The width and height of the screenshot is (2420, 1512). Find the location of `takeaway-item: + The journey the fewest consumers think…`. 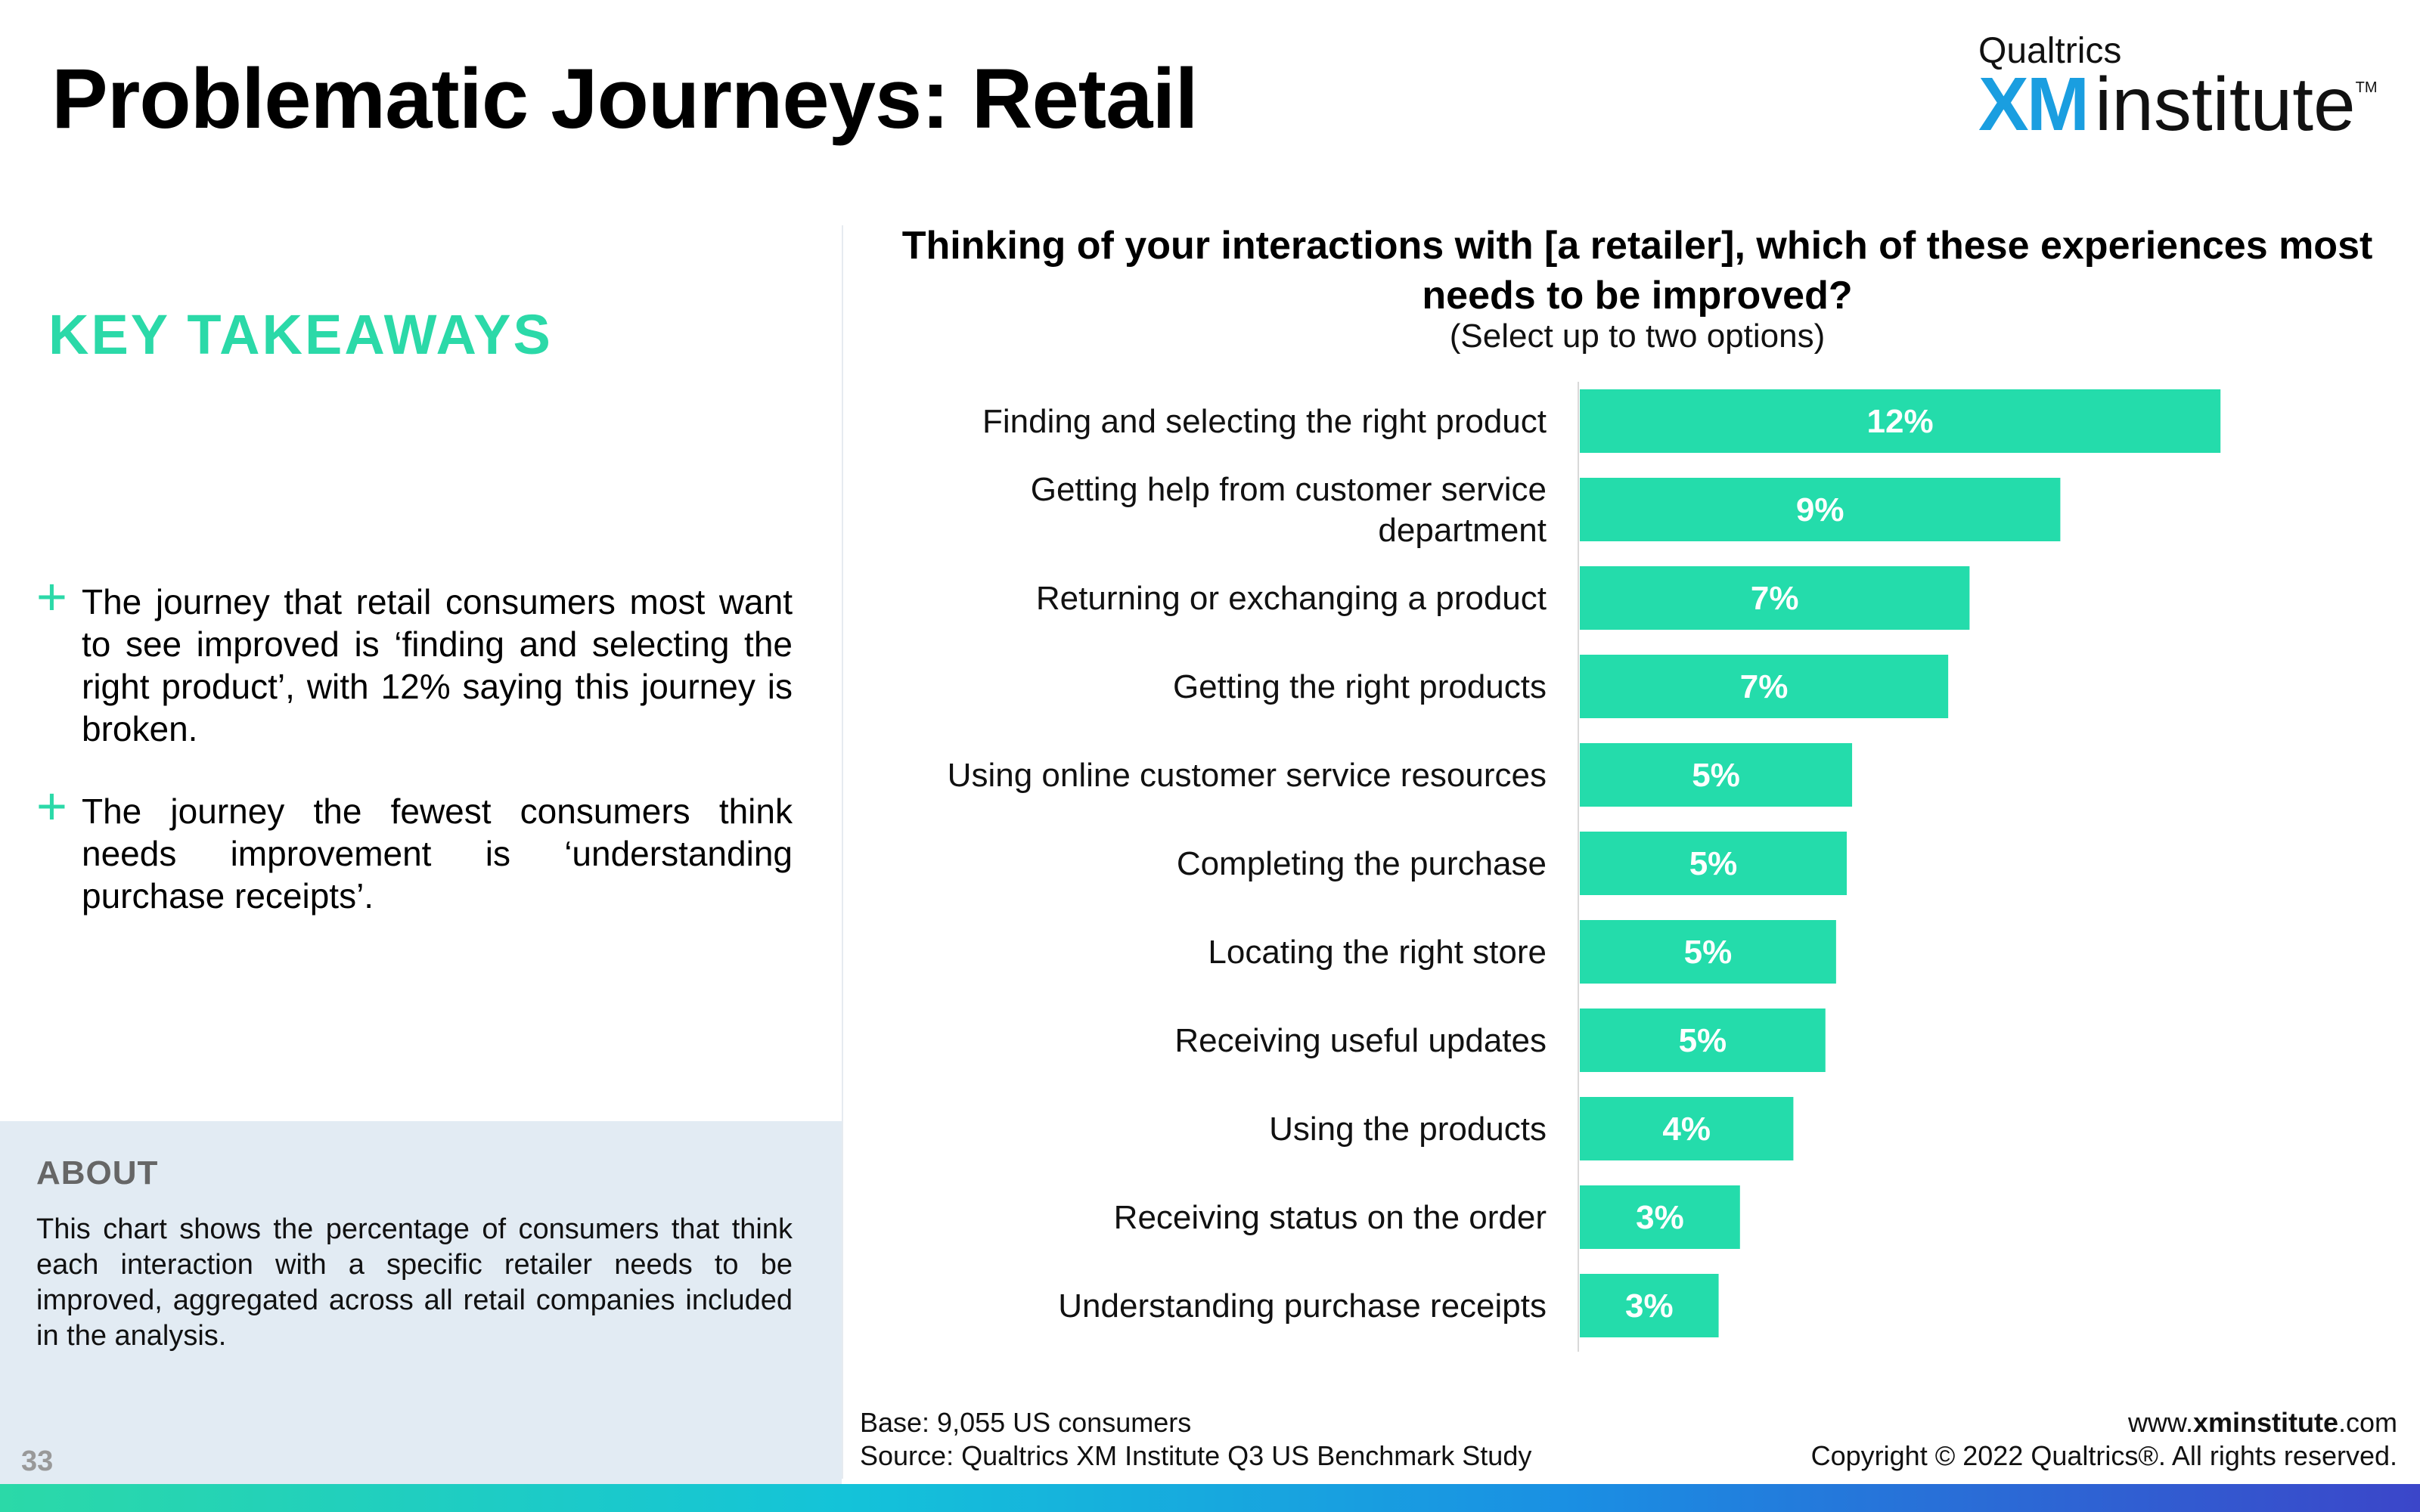

takeaway-item: + The journey the fewest consumers think… is located at coordinates (414, 848).